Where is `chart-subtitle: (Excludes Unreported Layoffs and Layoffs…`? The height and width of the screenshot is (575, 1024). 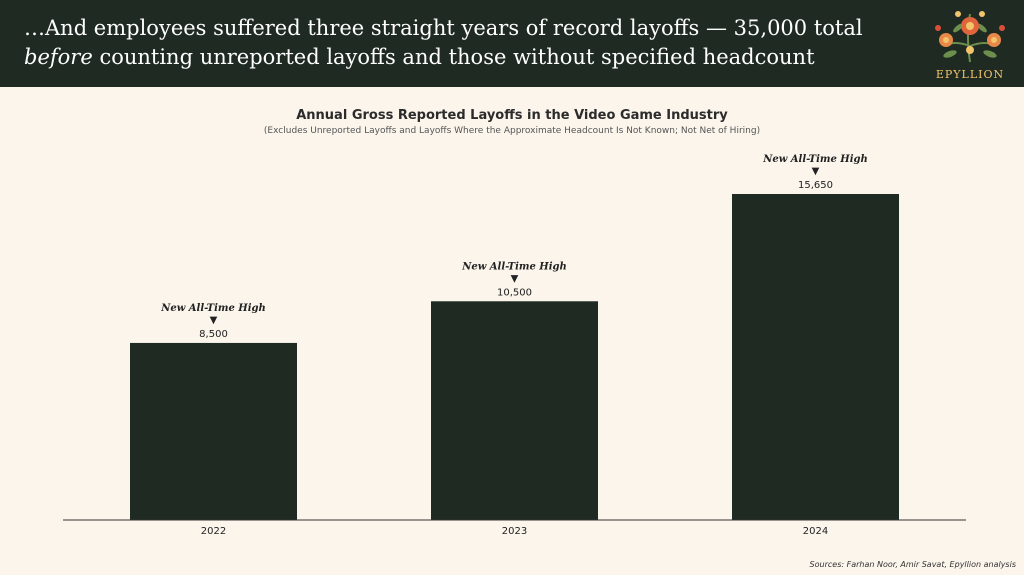 chart-subtitle: (Excludes Unreported Layoffs and Layoffs… is located at coordinates (512, 131).